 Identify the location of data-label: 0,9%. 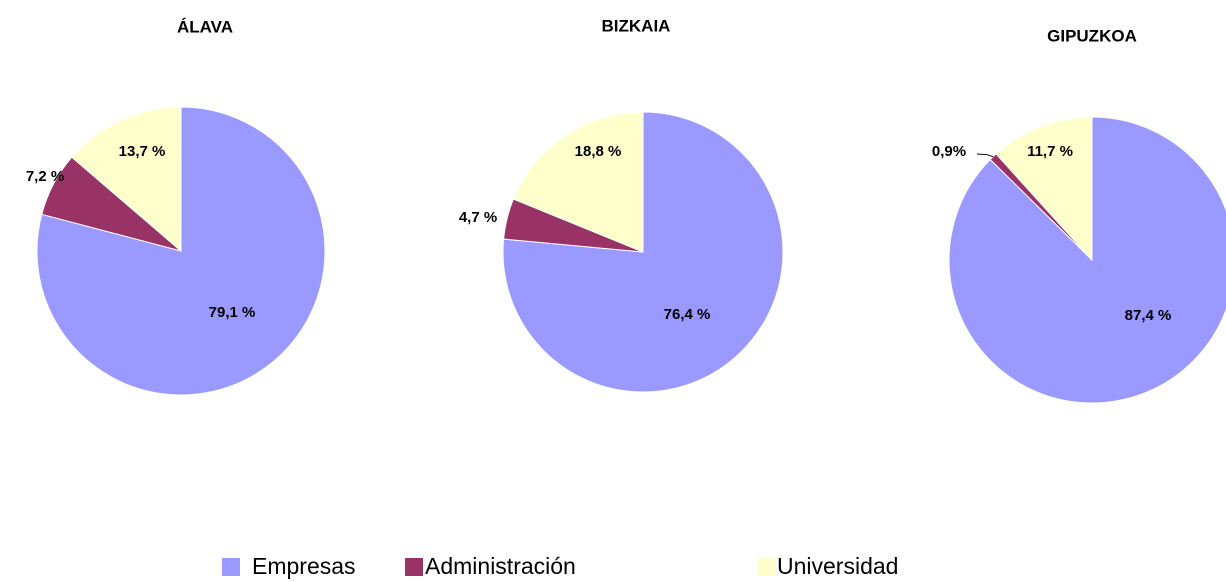
(949, 151).